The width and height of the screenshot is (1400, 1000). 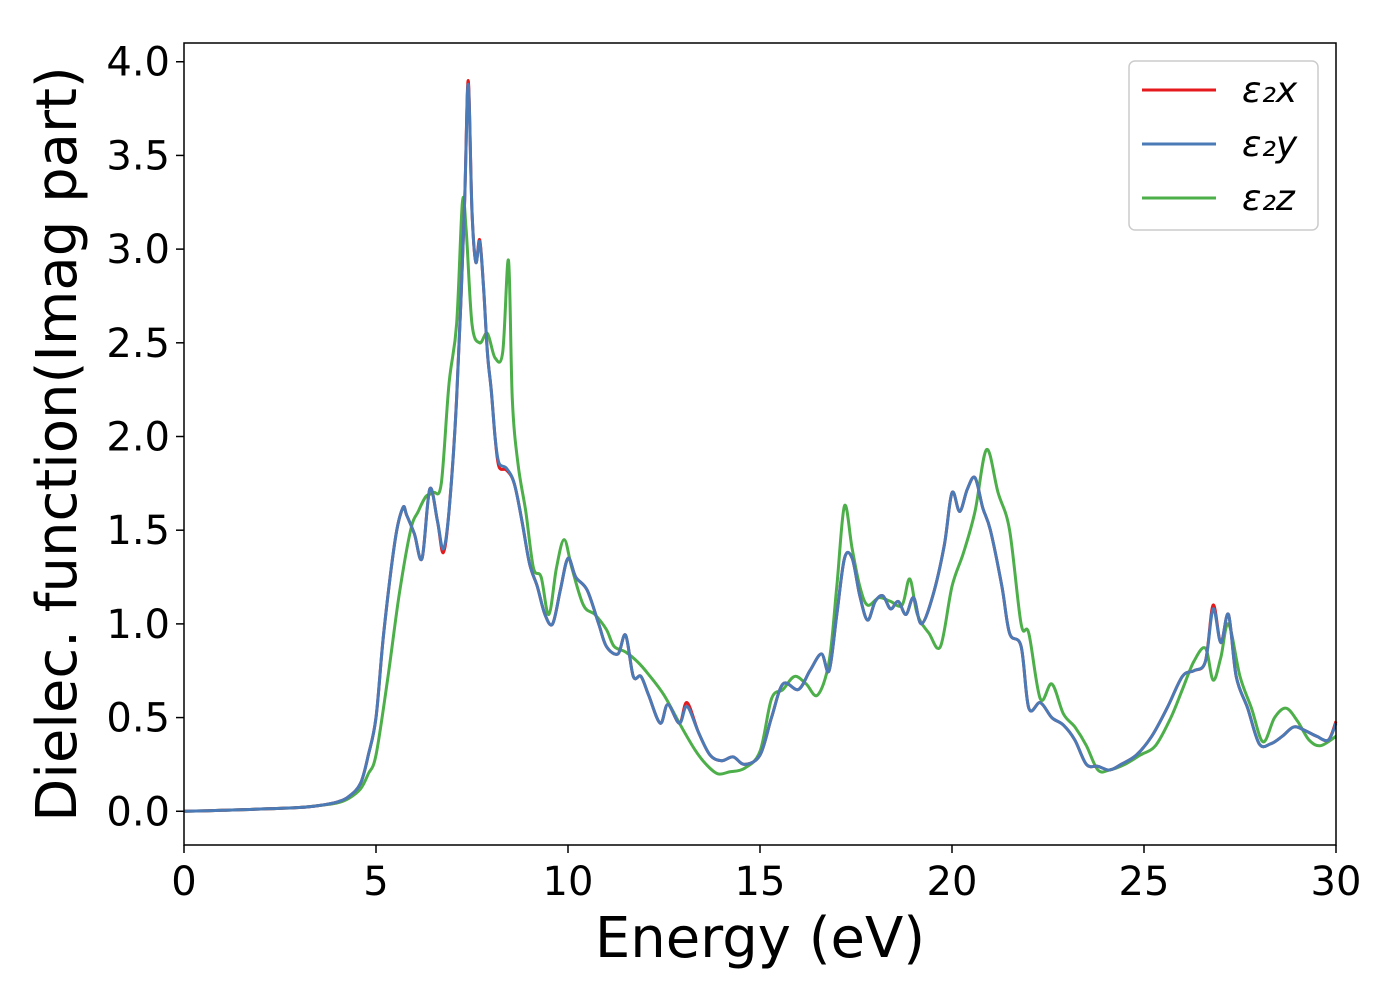 What do you see at coordinates (952, 882) in the screenshot?
I see `x-tick-label: 20` at bounding box center [952, 882].